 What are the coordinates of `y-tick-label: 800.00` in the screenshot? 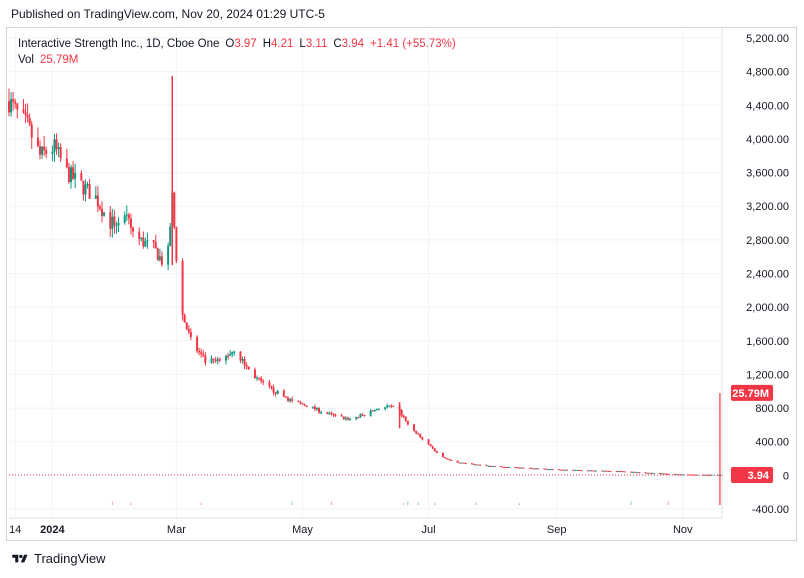 It's located at (772, 409).